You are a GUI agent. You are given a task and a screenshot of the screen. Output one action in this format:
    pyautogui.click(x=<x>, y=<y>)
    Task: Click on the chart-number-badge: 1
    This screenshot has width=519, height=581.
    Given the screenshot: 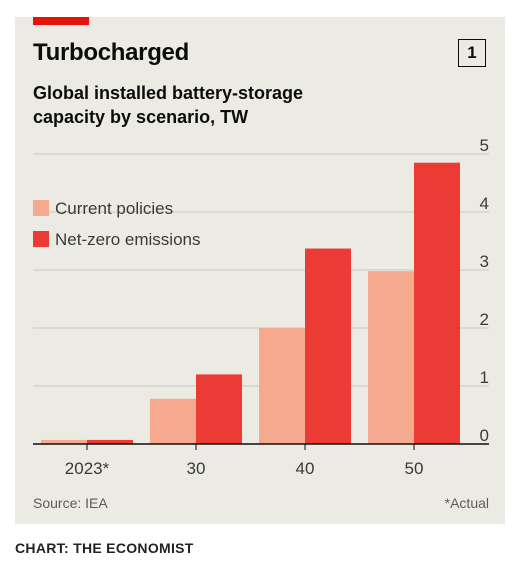 What is the action you would take?
    pyautogui.click(x=472, y=53)
    